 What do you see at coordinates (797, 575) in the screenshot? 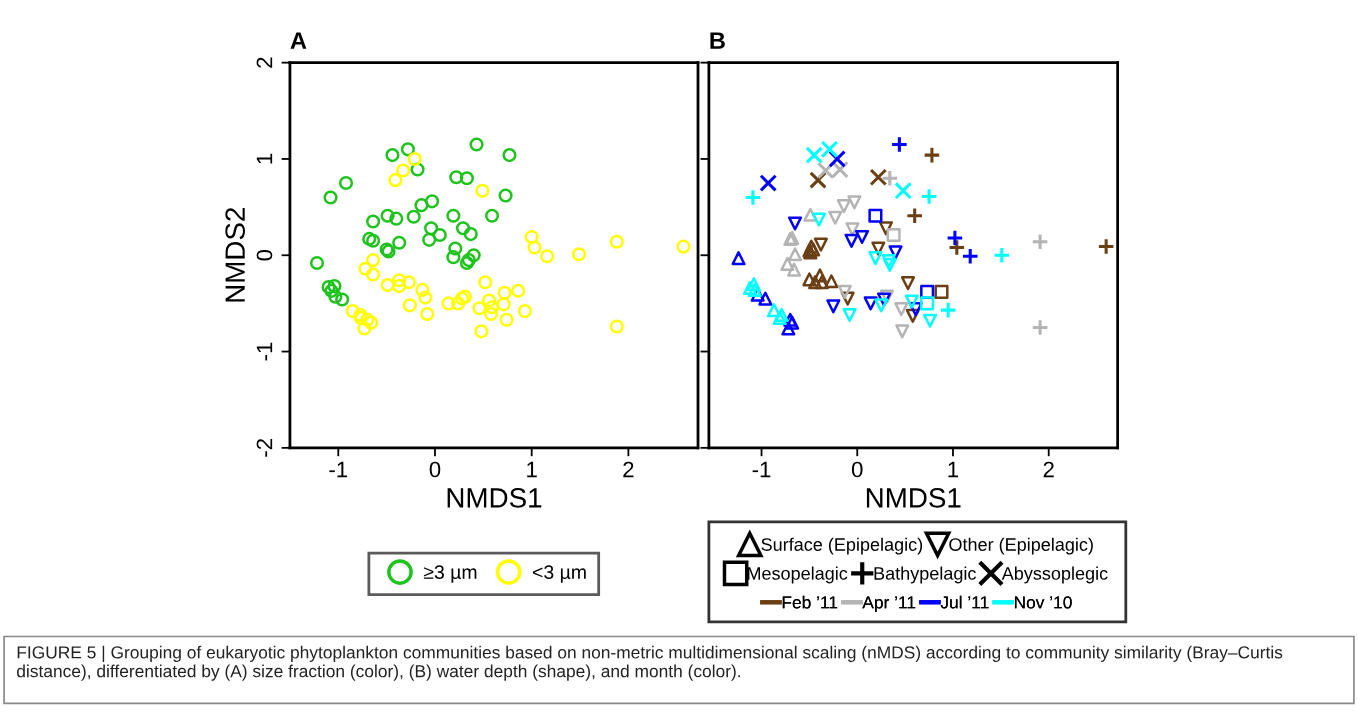
I see `text: Mesopelagic` at bounding box center [797, 575].